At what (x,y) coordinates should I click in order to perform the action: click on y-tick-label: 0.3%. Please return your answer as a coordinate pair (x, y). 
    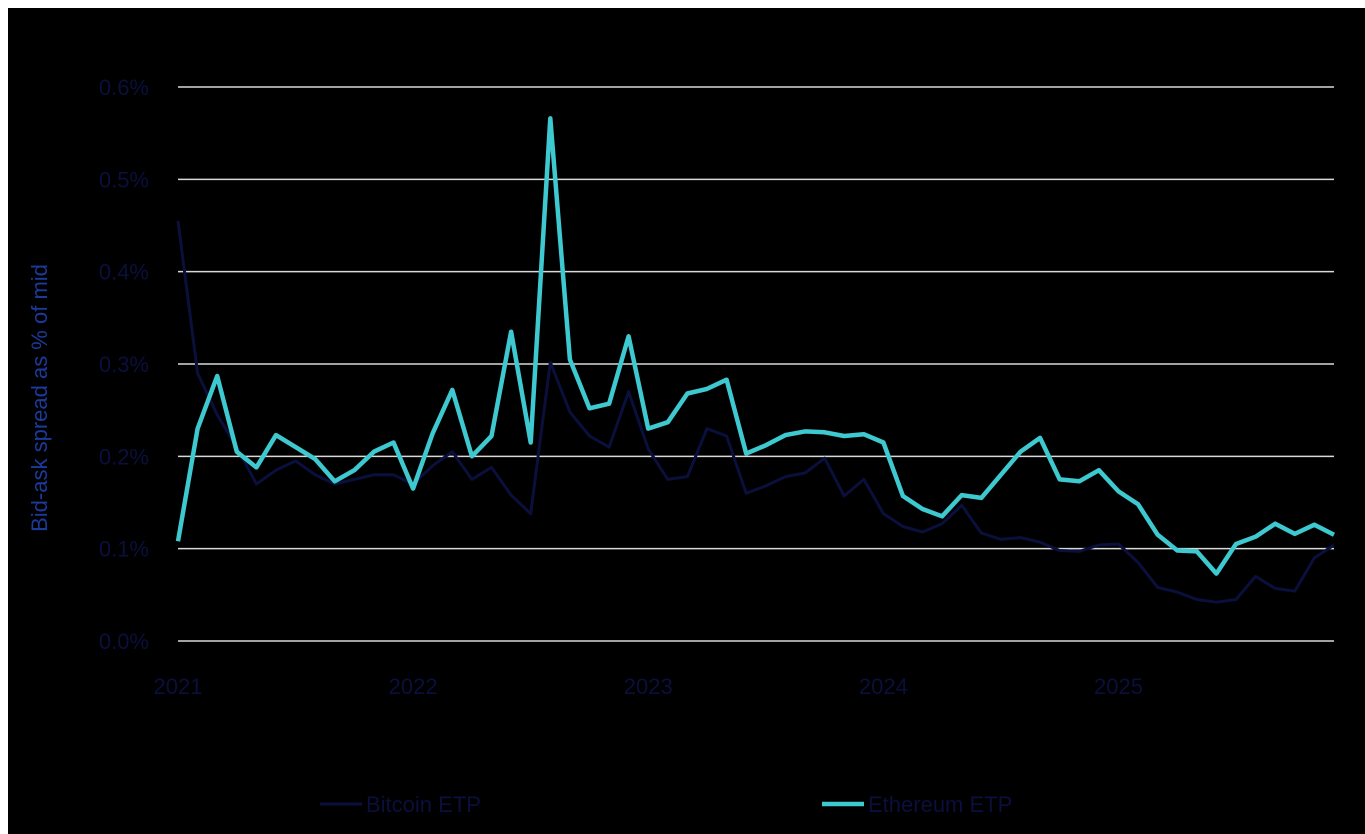
    Looking at the image, I should click on (124, 364).